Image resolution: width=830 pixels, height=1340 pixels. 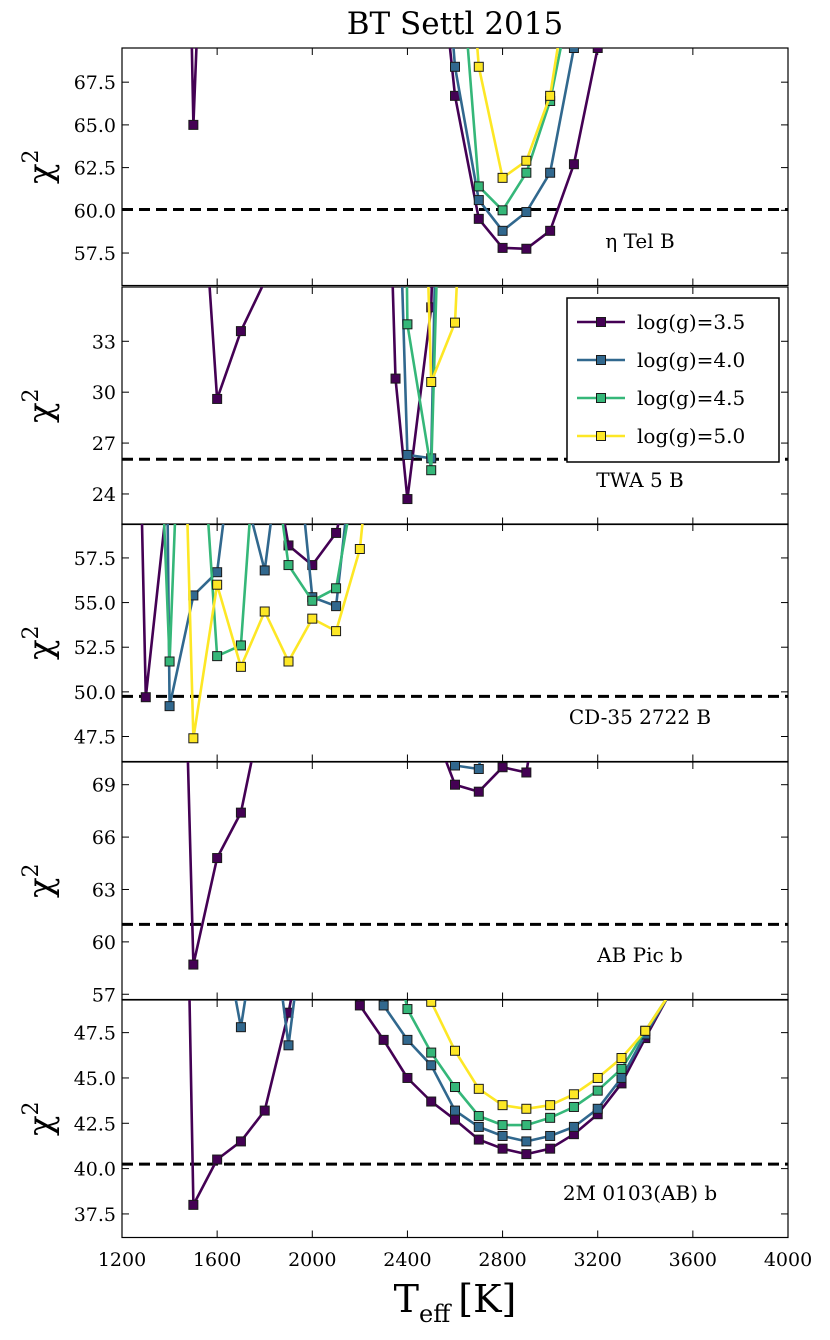 What do you see at coordinates (95, 559) in the screenshot?
I see `y-tick-label: 57.5` at bounding box center [95, 559].